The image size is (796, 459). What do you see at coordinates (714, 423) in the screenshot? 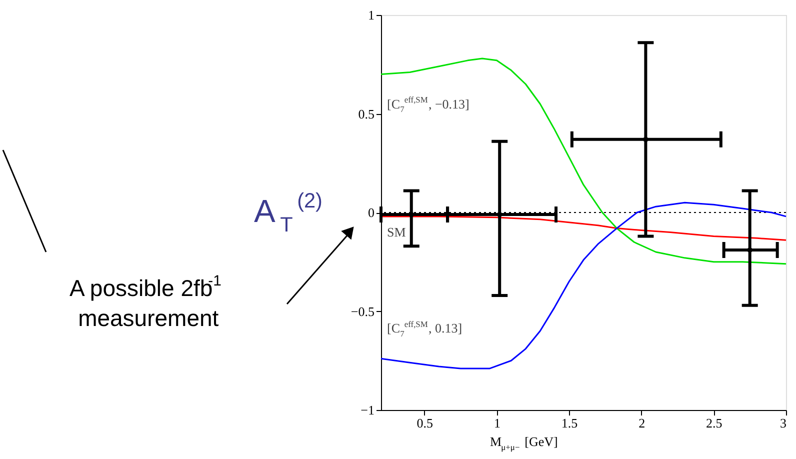
I see `x-tick-label: 2.5` at bounding box center [714, 423].